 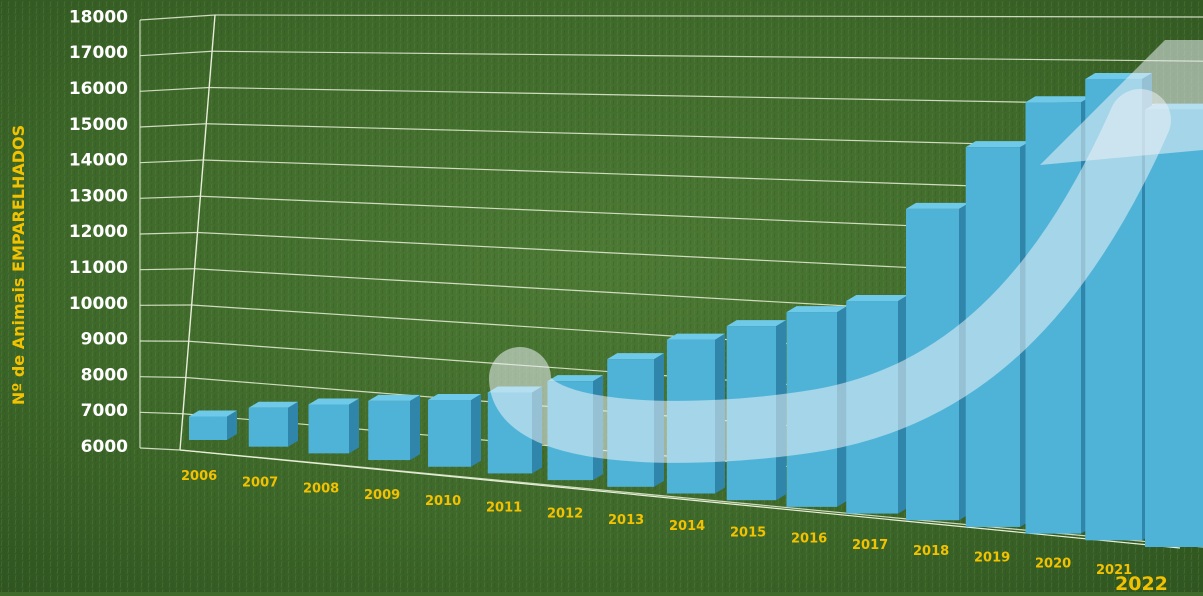 What do you see at coordinates (98, 232) in the screenshot?
I see `y-tick-label: 12000` at bounding box center [98, 232].